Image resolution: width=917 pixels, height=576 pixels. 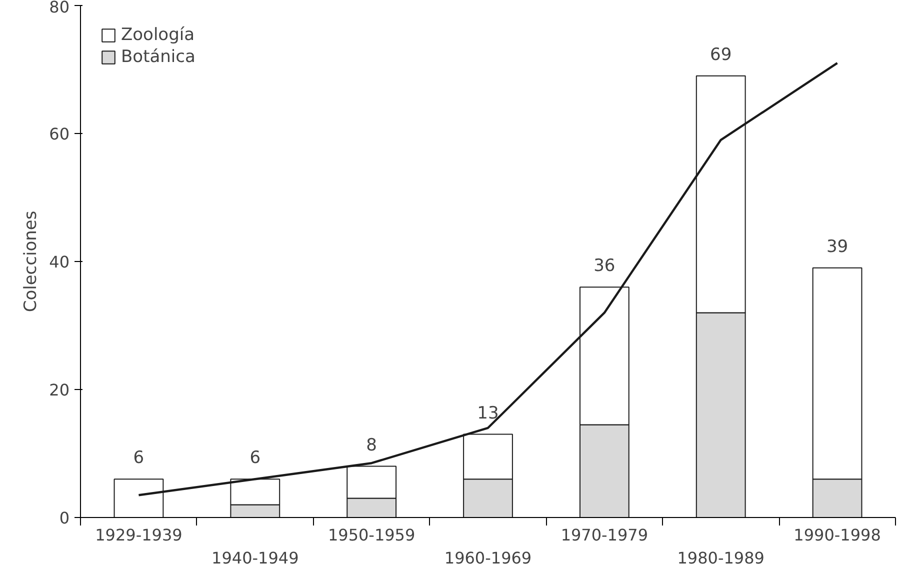 What do you see at coordinates (371, 445) in the screenshot?
I see `total-label: 8` at bounding box center [371, 445].